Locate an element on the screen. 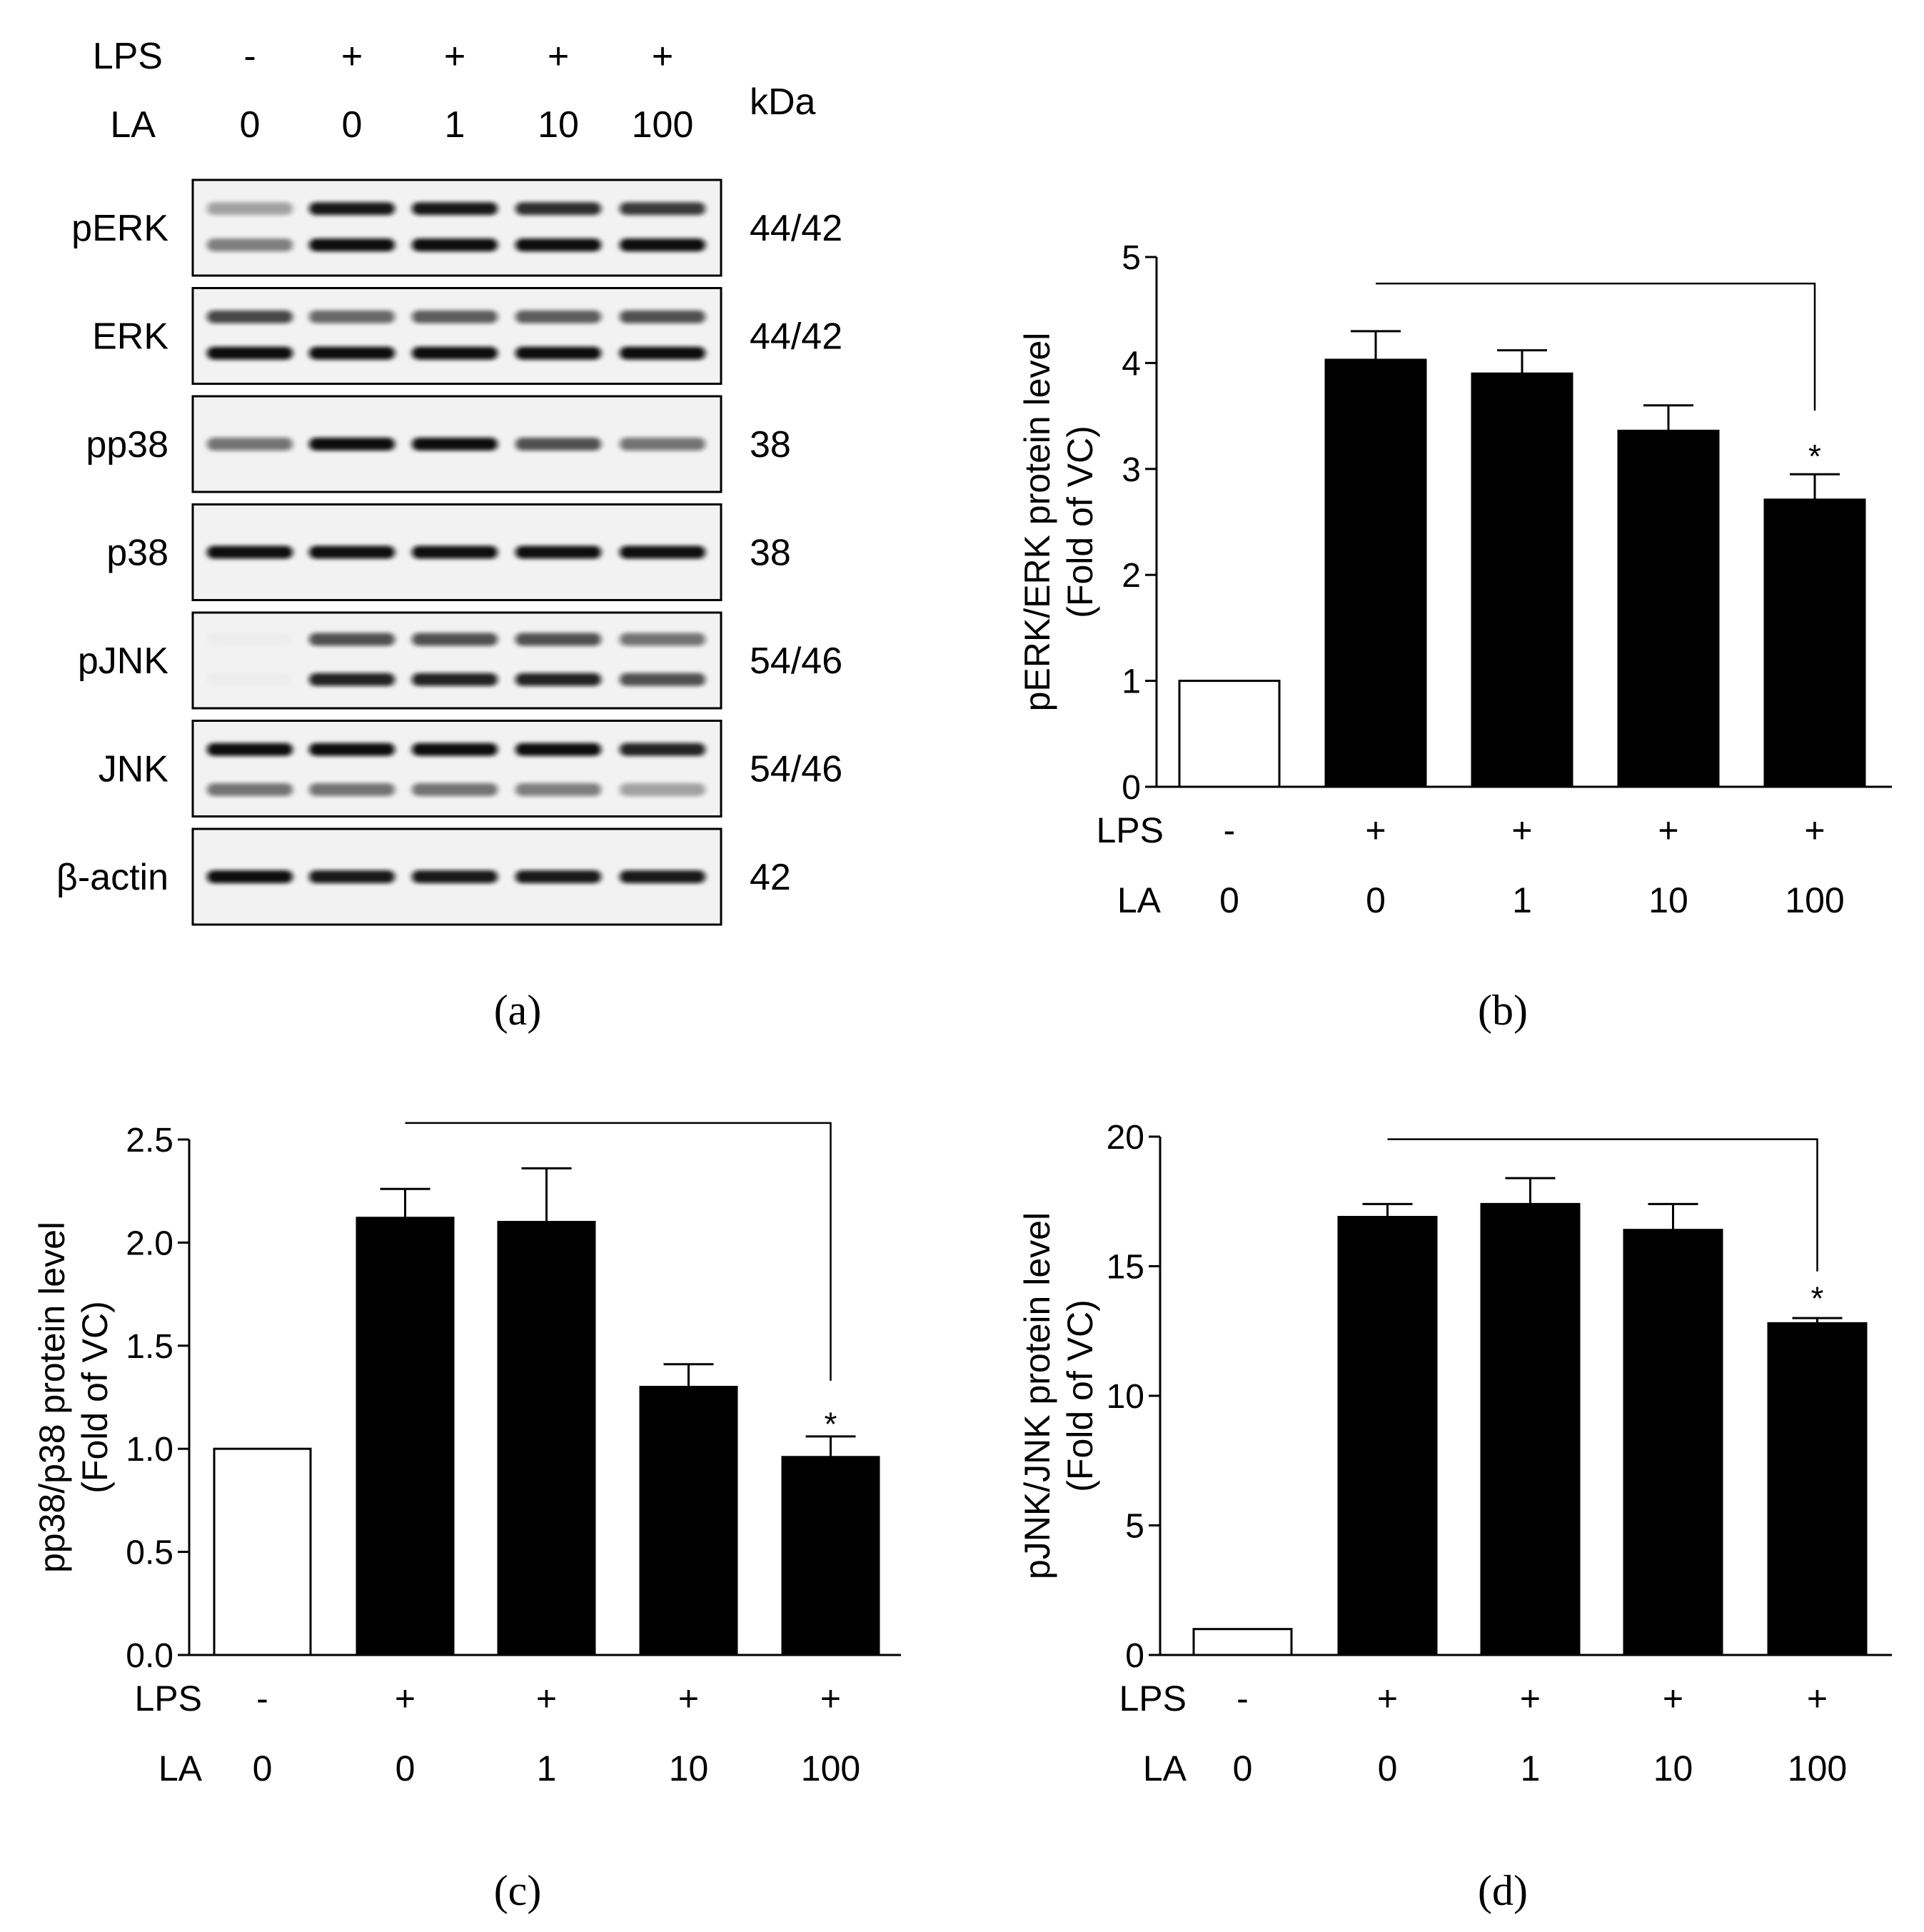 Image resolution: width=1924 pixels, height=1932 pixels. x-la-label: 0 is located at coordinates (263, 1769).